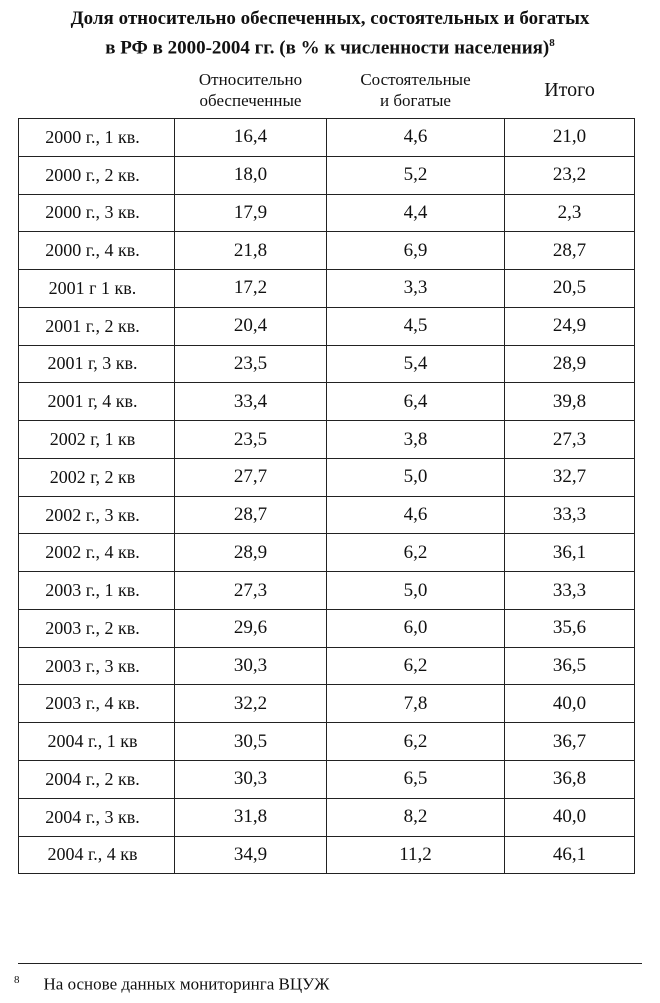 Image resolution: width=660 pixels, height=1003 pixels. I want to click on table-row: 2002 г, 2 кв 27,7 5,0 32,7, so click(326, 477).